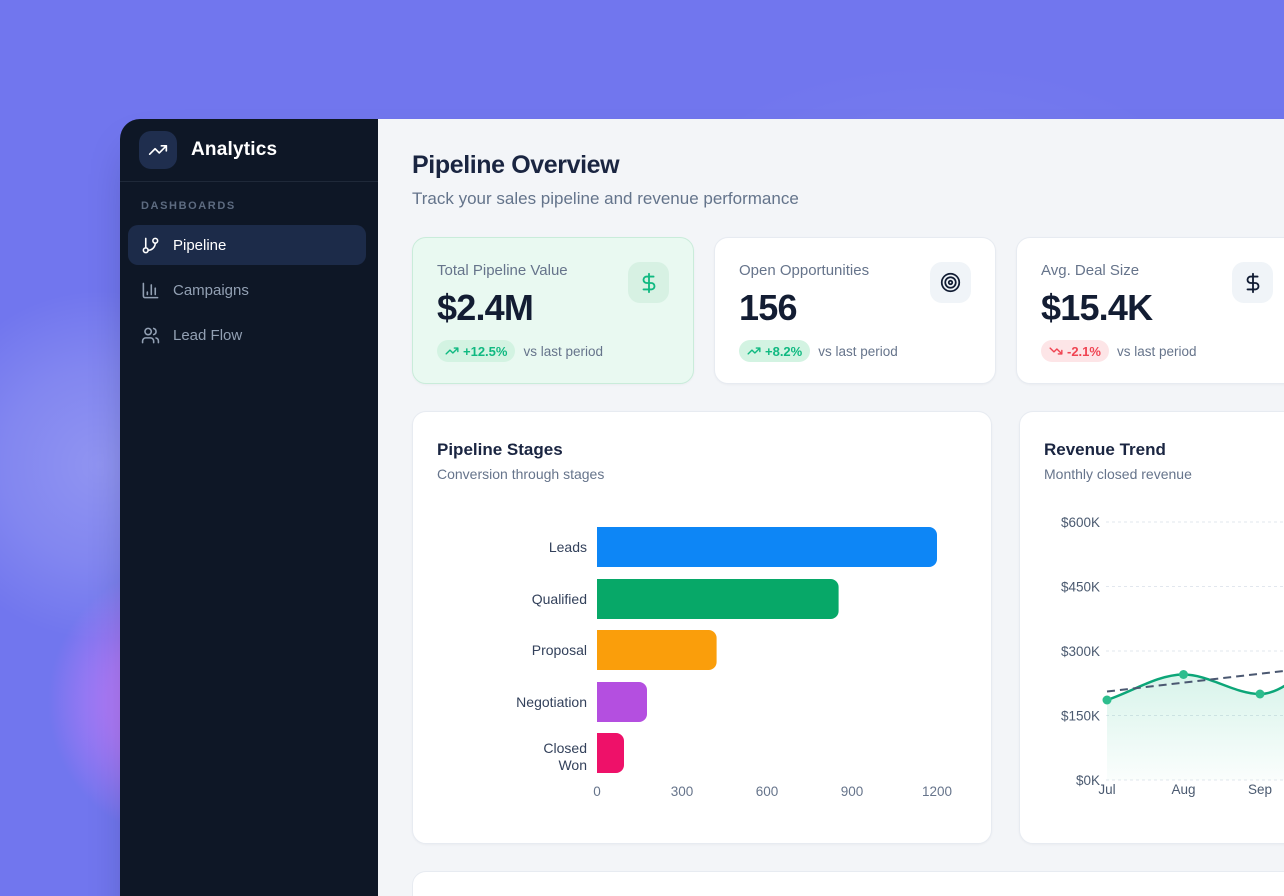  I want to click on svg-text: Won, so click(572, 765).